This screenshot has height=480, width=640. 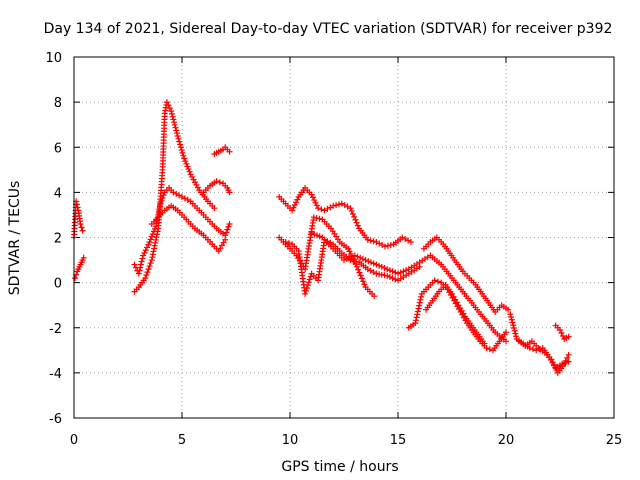 What do you see at coordinates (352, 266) in the screenshot?
I see `series-track-j` at bounding box center [352, 266].